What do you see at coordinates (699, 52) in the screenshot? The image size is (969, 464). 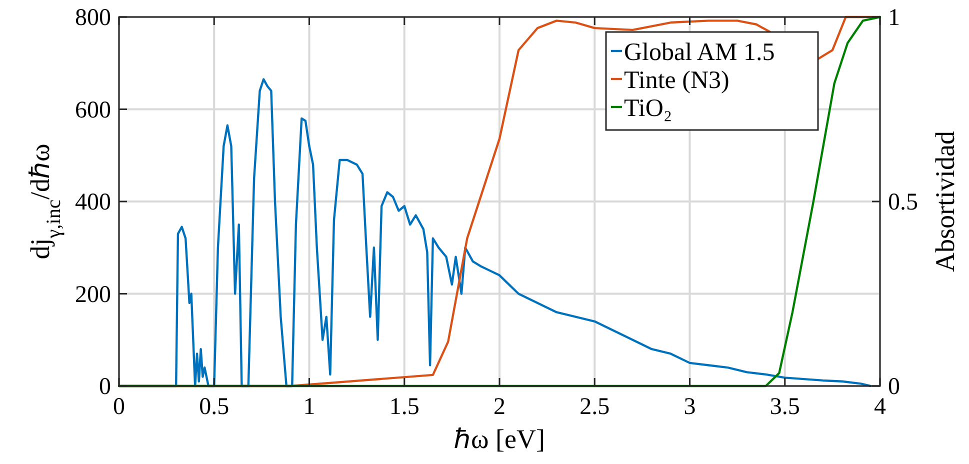 I see `legend-label: Global AM 1.5` at bounding box center [699, 52].